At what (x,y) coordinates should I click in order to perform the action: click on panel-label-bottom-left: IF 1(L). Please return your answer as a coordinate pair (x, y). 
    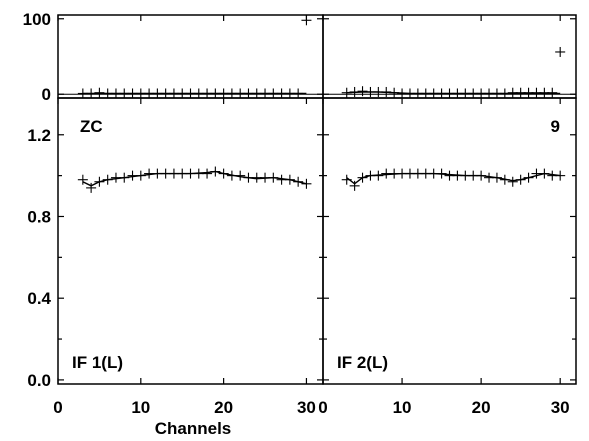
    Looking at the image, I should click on (97, 362).